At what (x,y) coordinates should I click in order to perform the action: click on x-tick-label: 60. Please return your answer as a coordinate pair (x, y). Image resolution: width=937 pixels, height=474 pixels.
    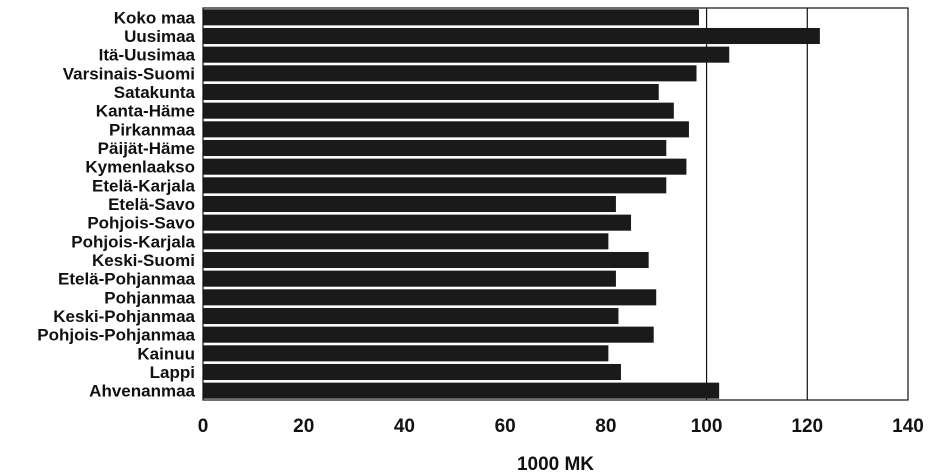
    Looking at the image, I should click on (505, 426).